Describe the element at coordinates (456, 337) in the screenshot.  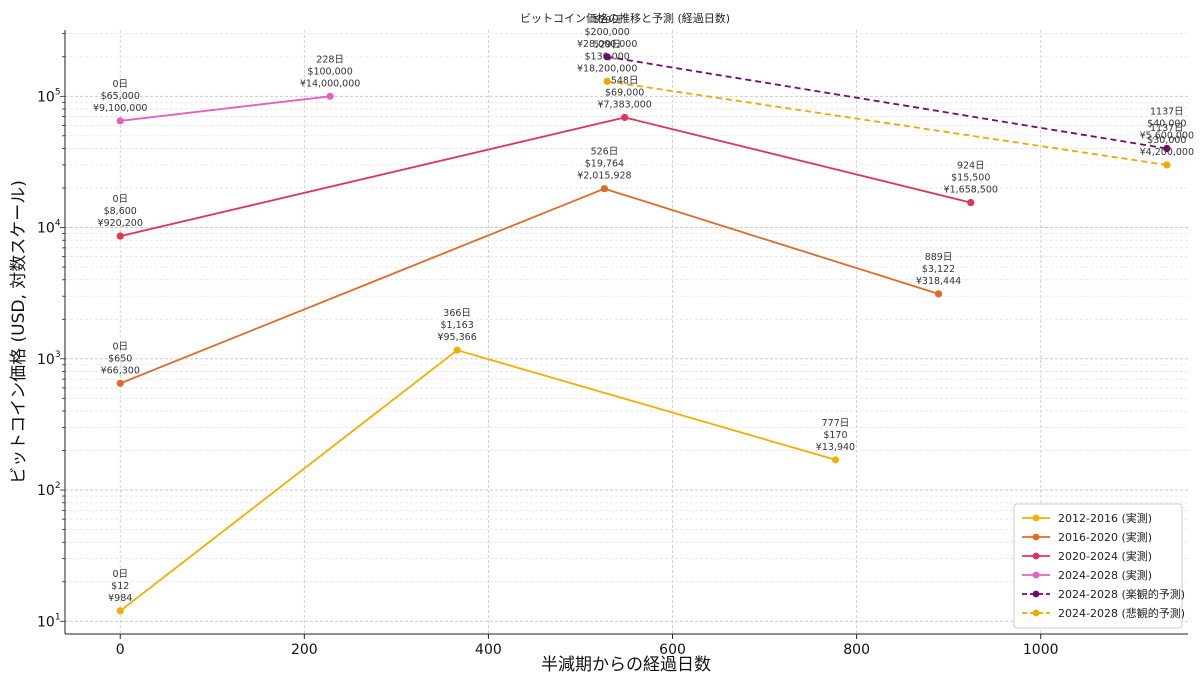
I see `data-label: ¥95,366` at that location.